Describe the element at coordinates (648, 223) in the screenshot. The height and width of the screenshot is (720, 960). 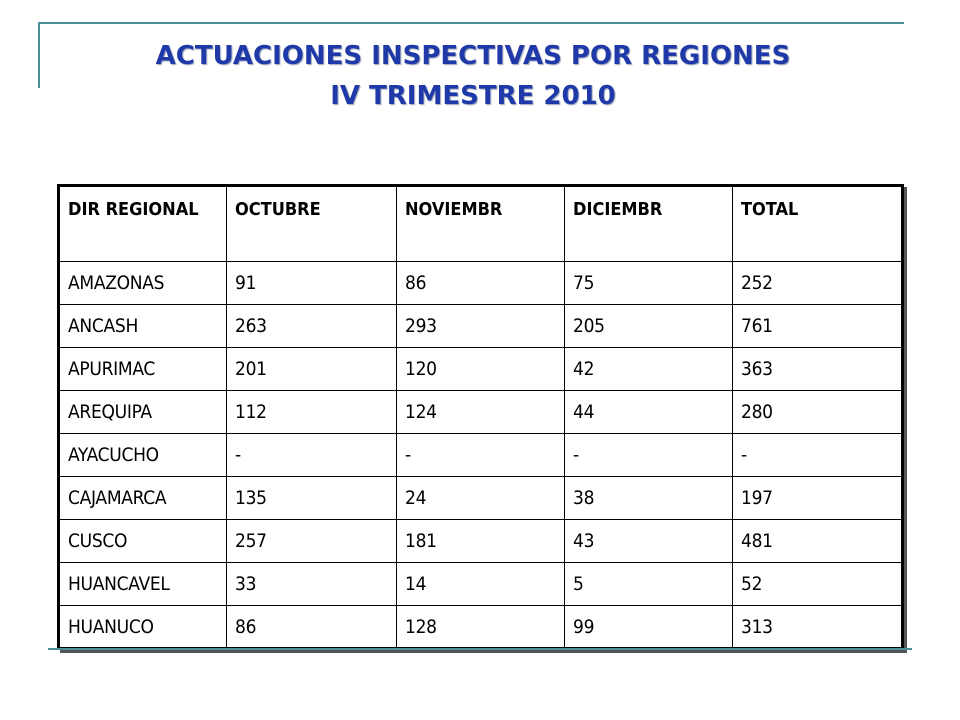
I see `header-diciembre: DICIEMBR` at that location.